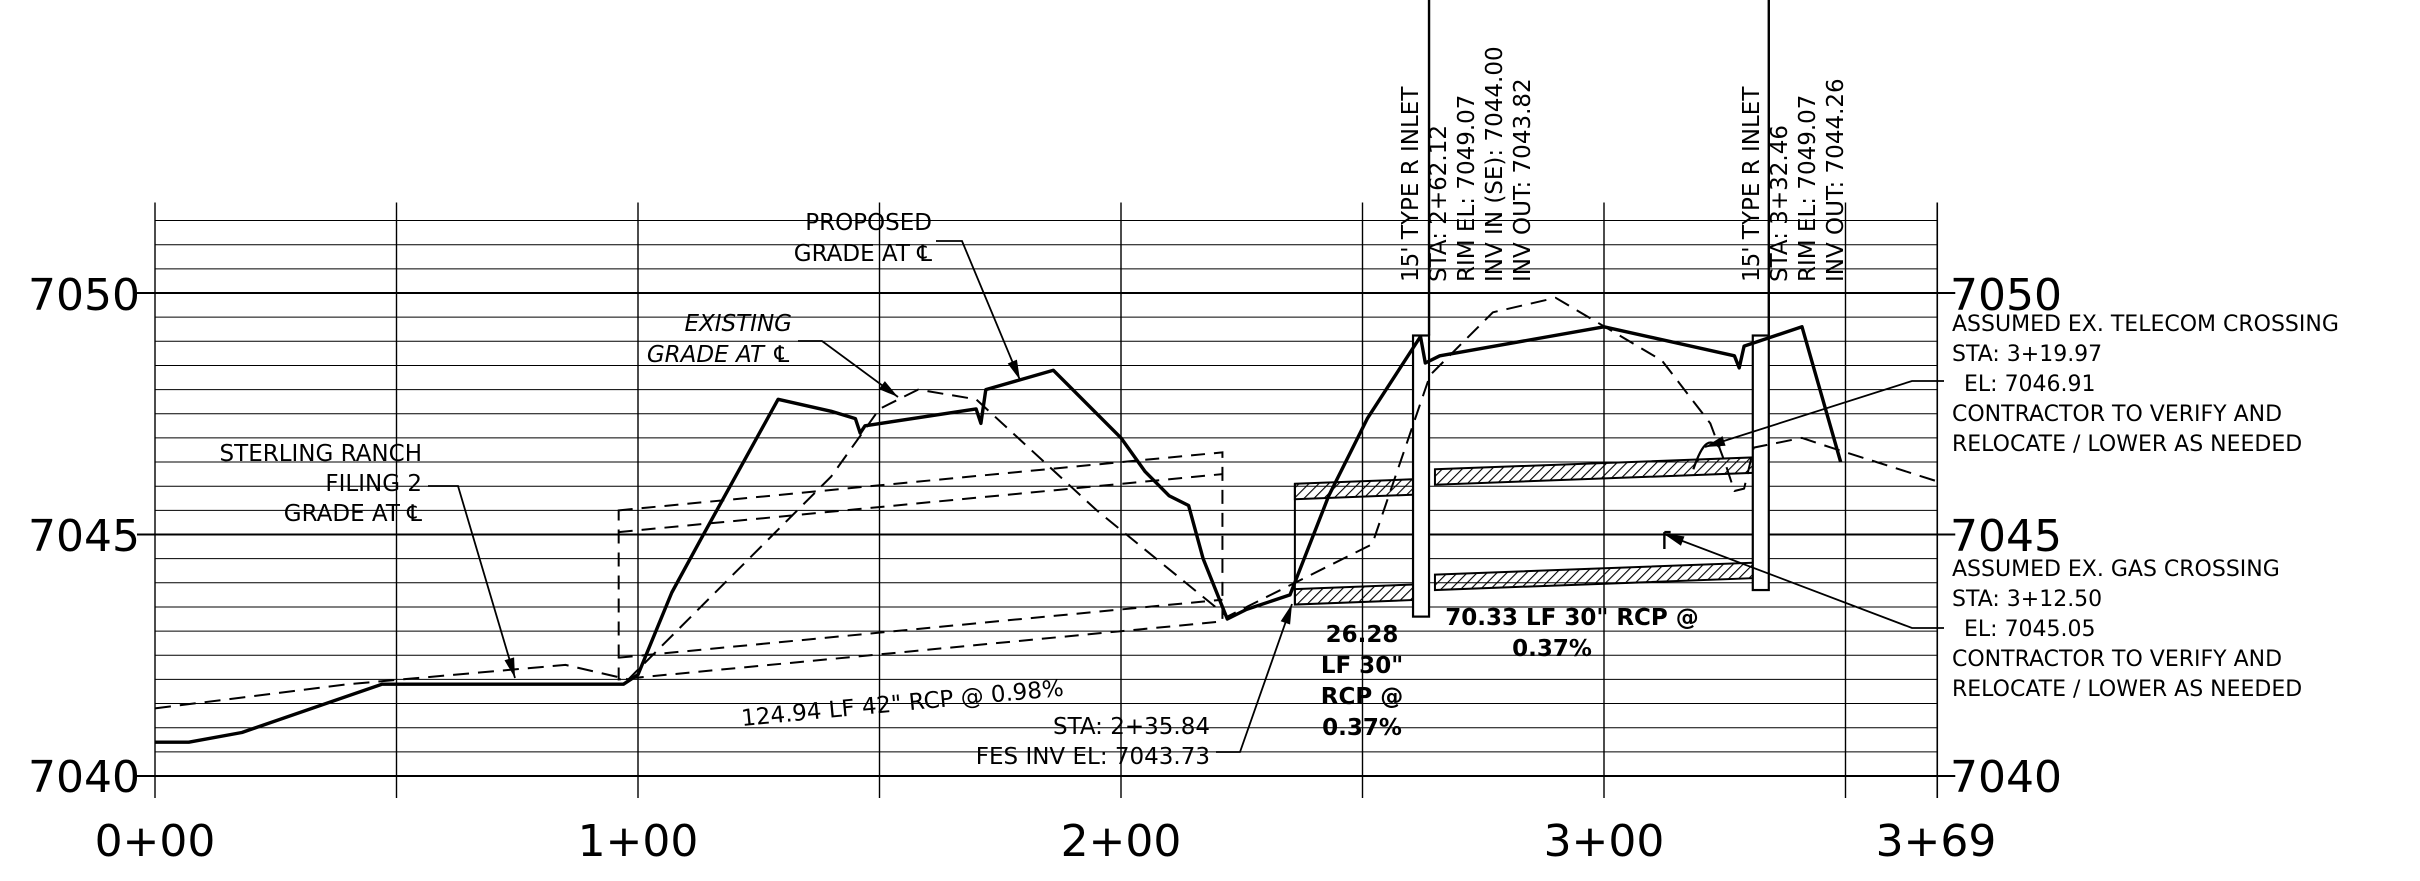 The width and height of the screenshot is (2420, 881). What do you see at coordinates (719, 355) in the screenshot?
I see `existing-note: GRADE AT ℄` at bounding box center [719, 355].